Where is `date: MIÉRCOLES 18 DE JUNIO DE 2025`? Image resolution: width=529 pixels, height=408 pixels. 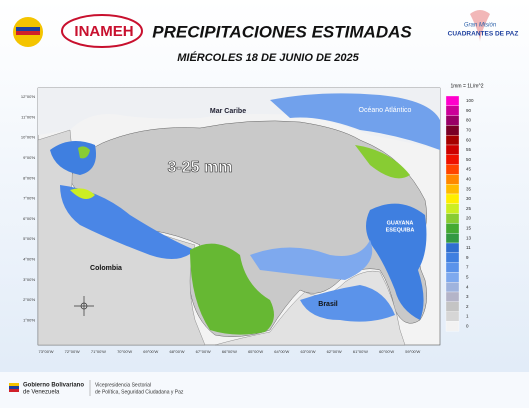 date: MIÉRCOLES 18 DE JUNIO DE 2025 is located at coordinates (268, 57).